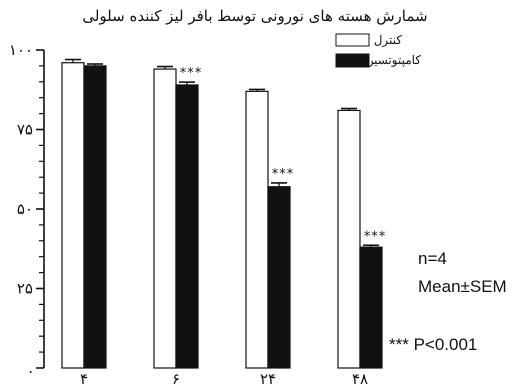 The width and height of the screenshot is (526, 387). What do you see at coordinates (352, 40) in the screenshot?
I see `legend-swatch-control` at bounding box center [352, 40].